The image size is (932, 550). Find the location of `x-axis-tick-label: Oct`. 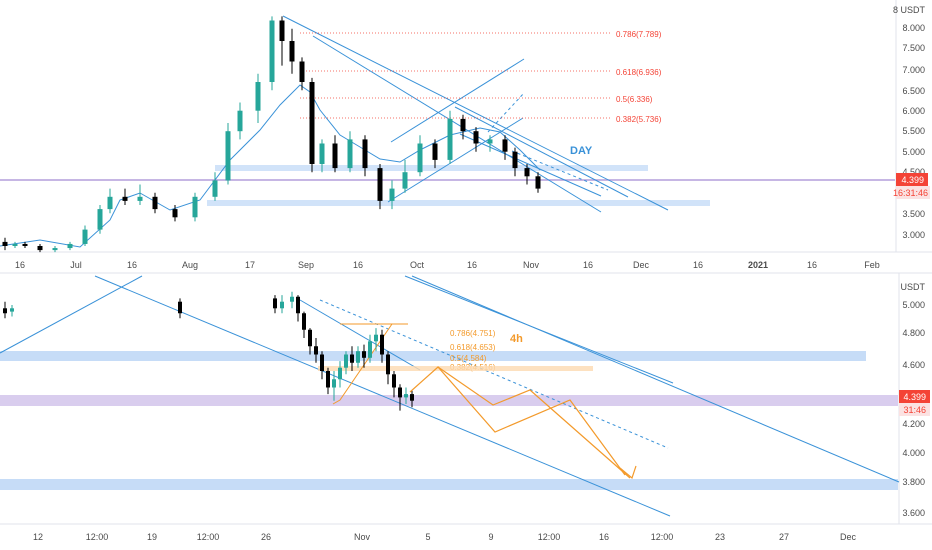

x-axis-tick-label: Oct is located at coordinates (417, 265).